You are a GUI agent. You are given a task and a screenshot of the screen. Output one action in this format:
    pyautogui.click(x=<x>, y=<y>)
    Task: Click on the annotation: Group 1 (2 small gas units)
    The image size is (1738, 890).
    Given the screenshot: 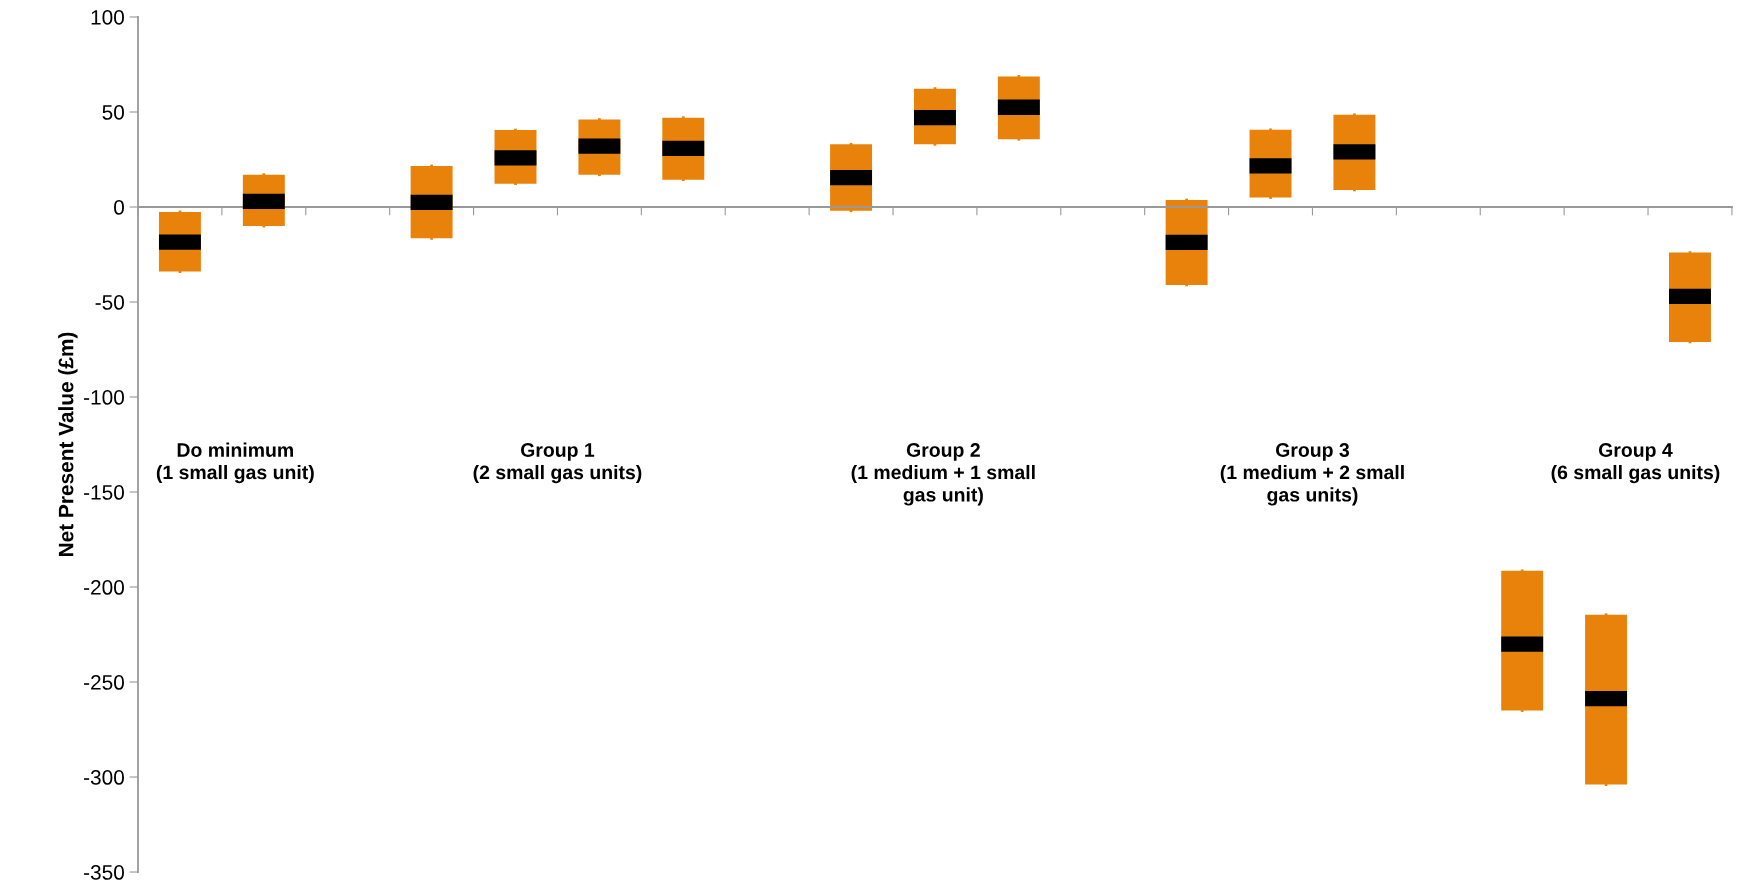 What is the action you would take?
    pyautogui.click(x=557, y=463)
    